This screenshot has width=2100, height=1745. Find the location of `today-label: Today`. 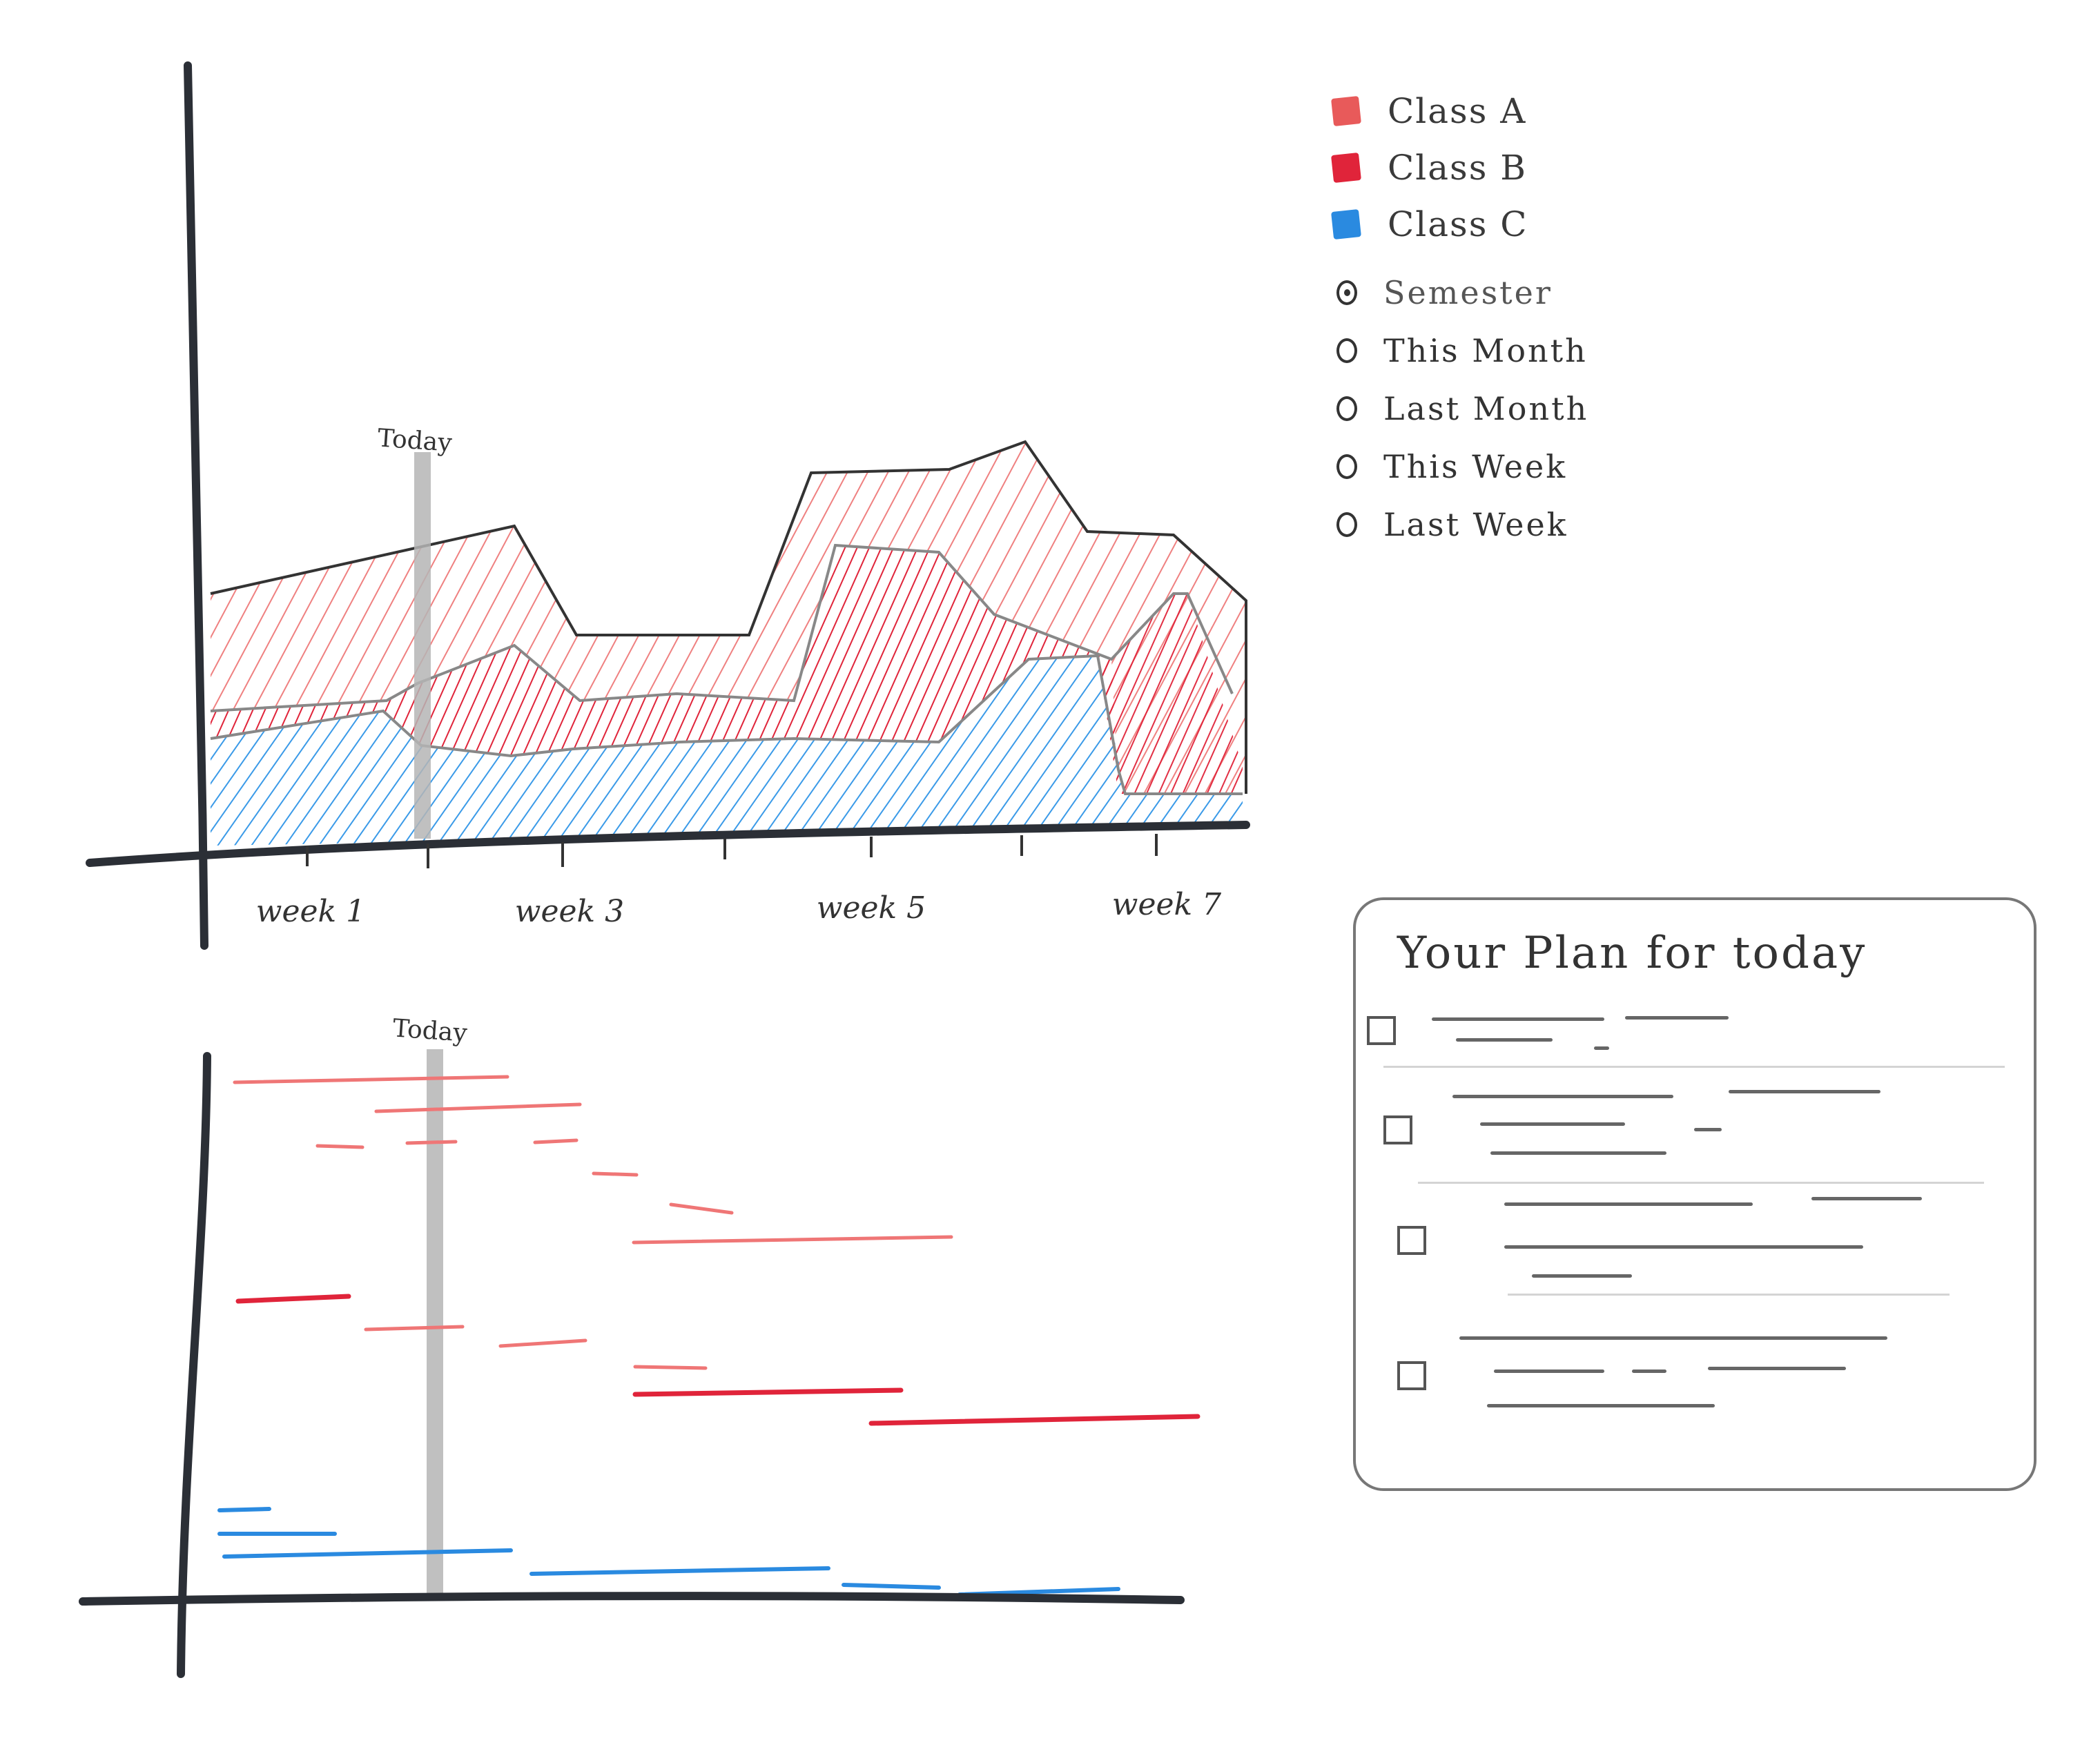

today-label: Today is located at coordinates (415, 440).